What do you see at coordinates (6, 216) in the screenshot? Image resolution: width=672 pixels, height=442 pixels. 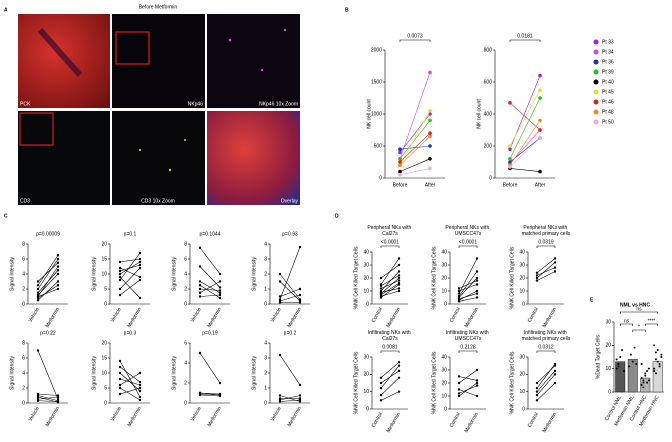 I see `panel-label: C` at bounding box center [6, 216].